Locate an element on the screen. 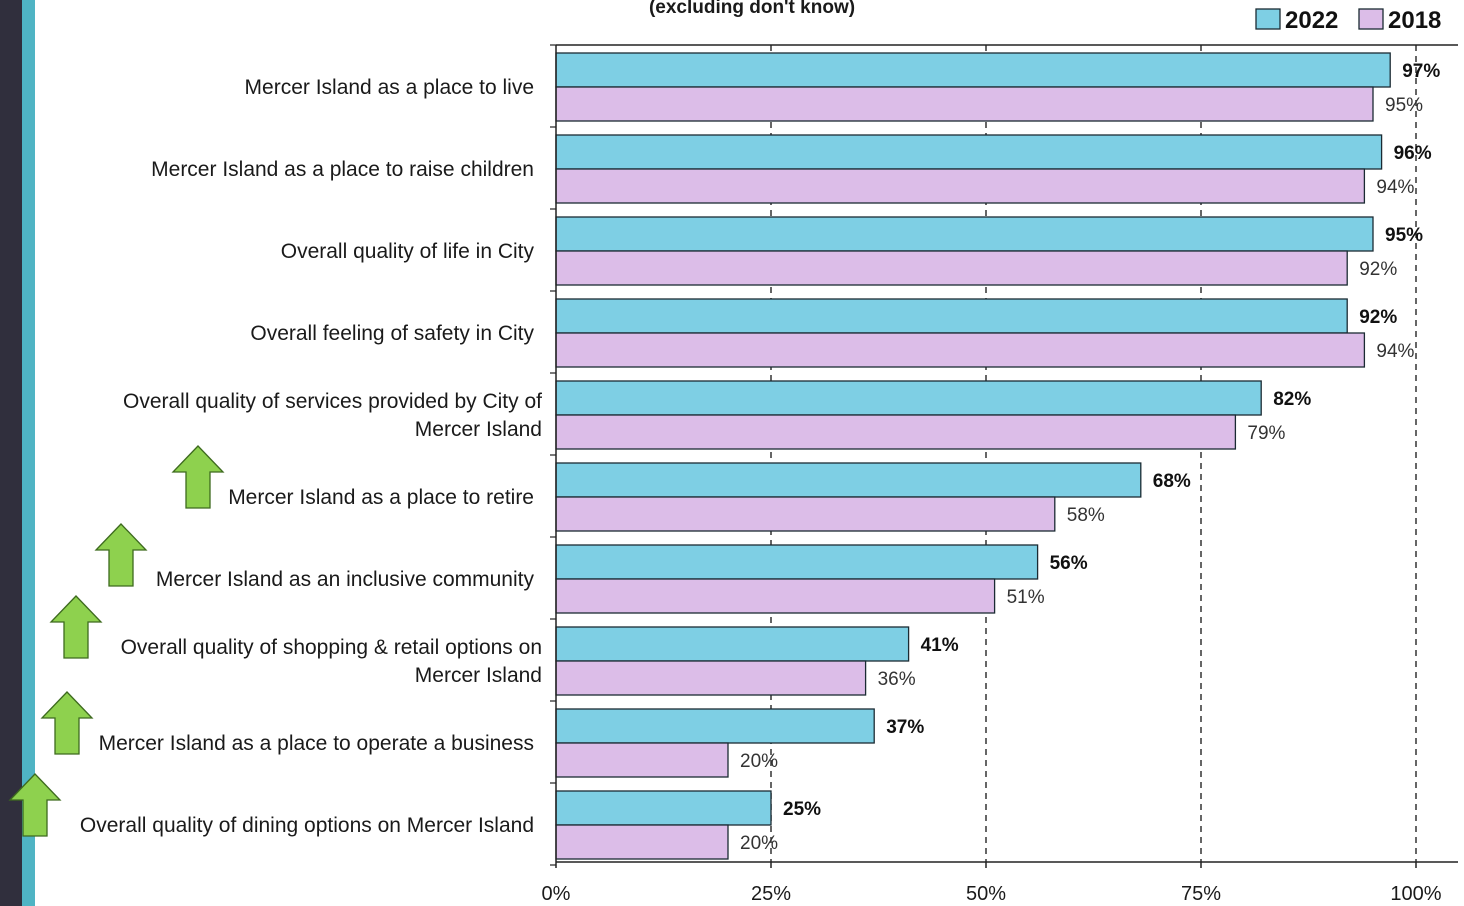  category-label: Mercer Island as a place to retire is located at coordinates (381, 497).